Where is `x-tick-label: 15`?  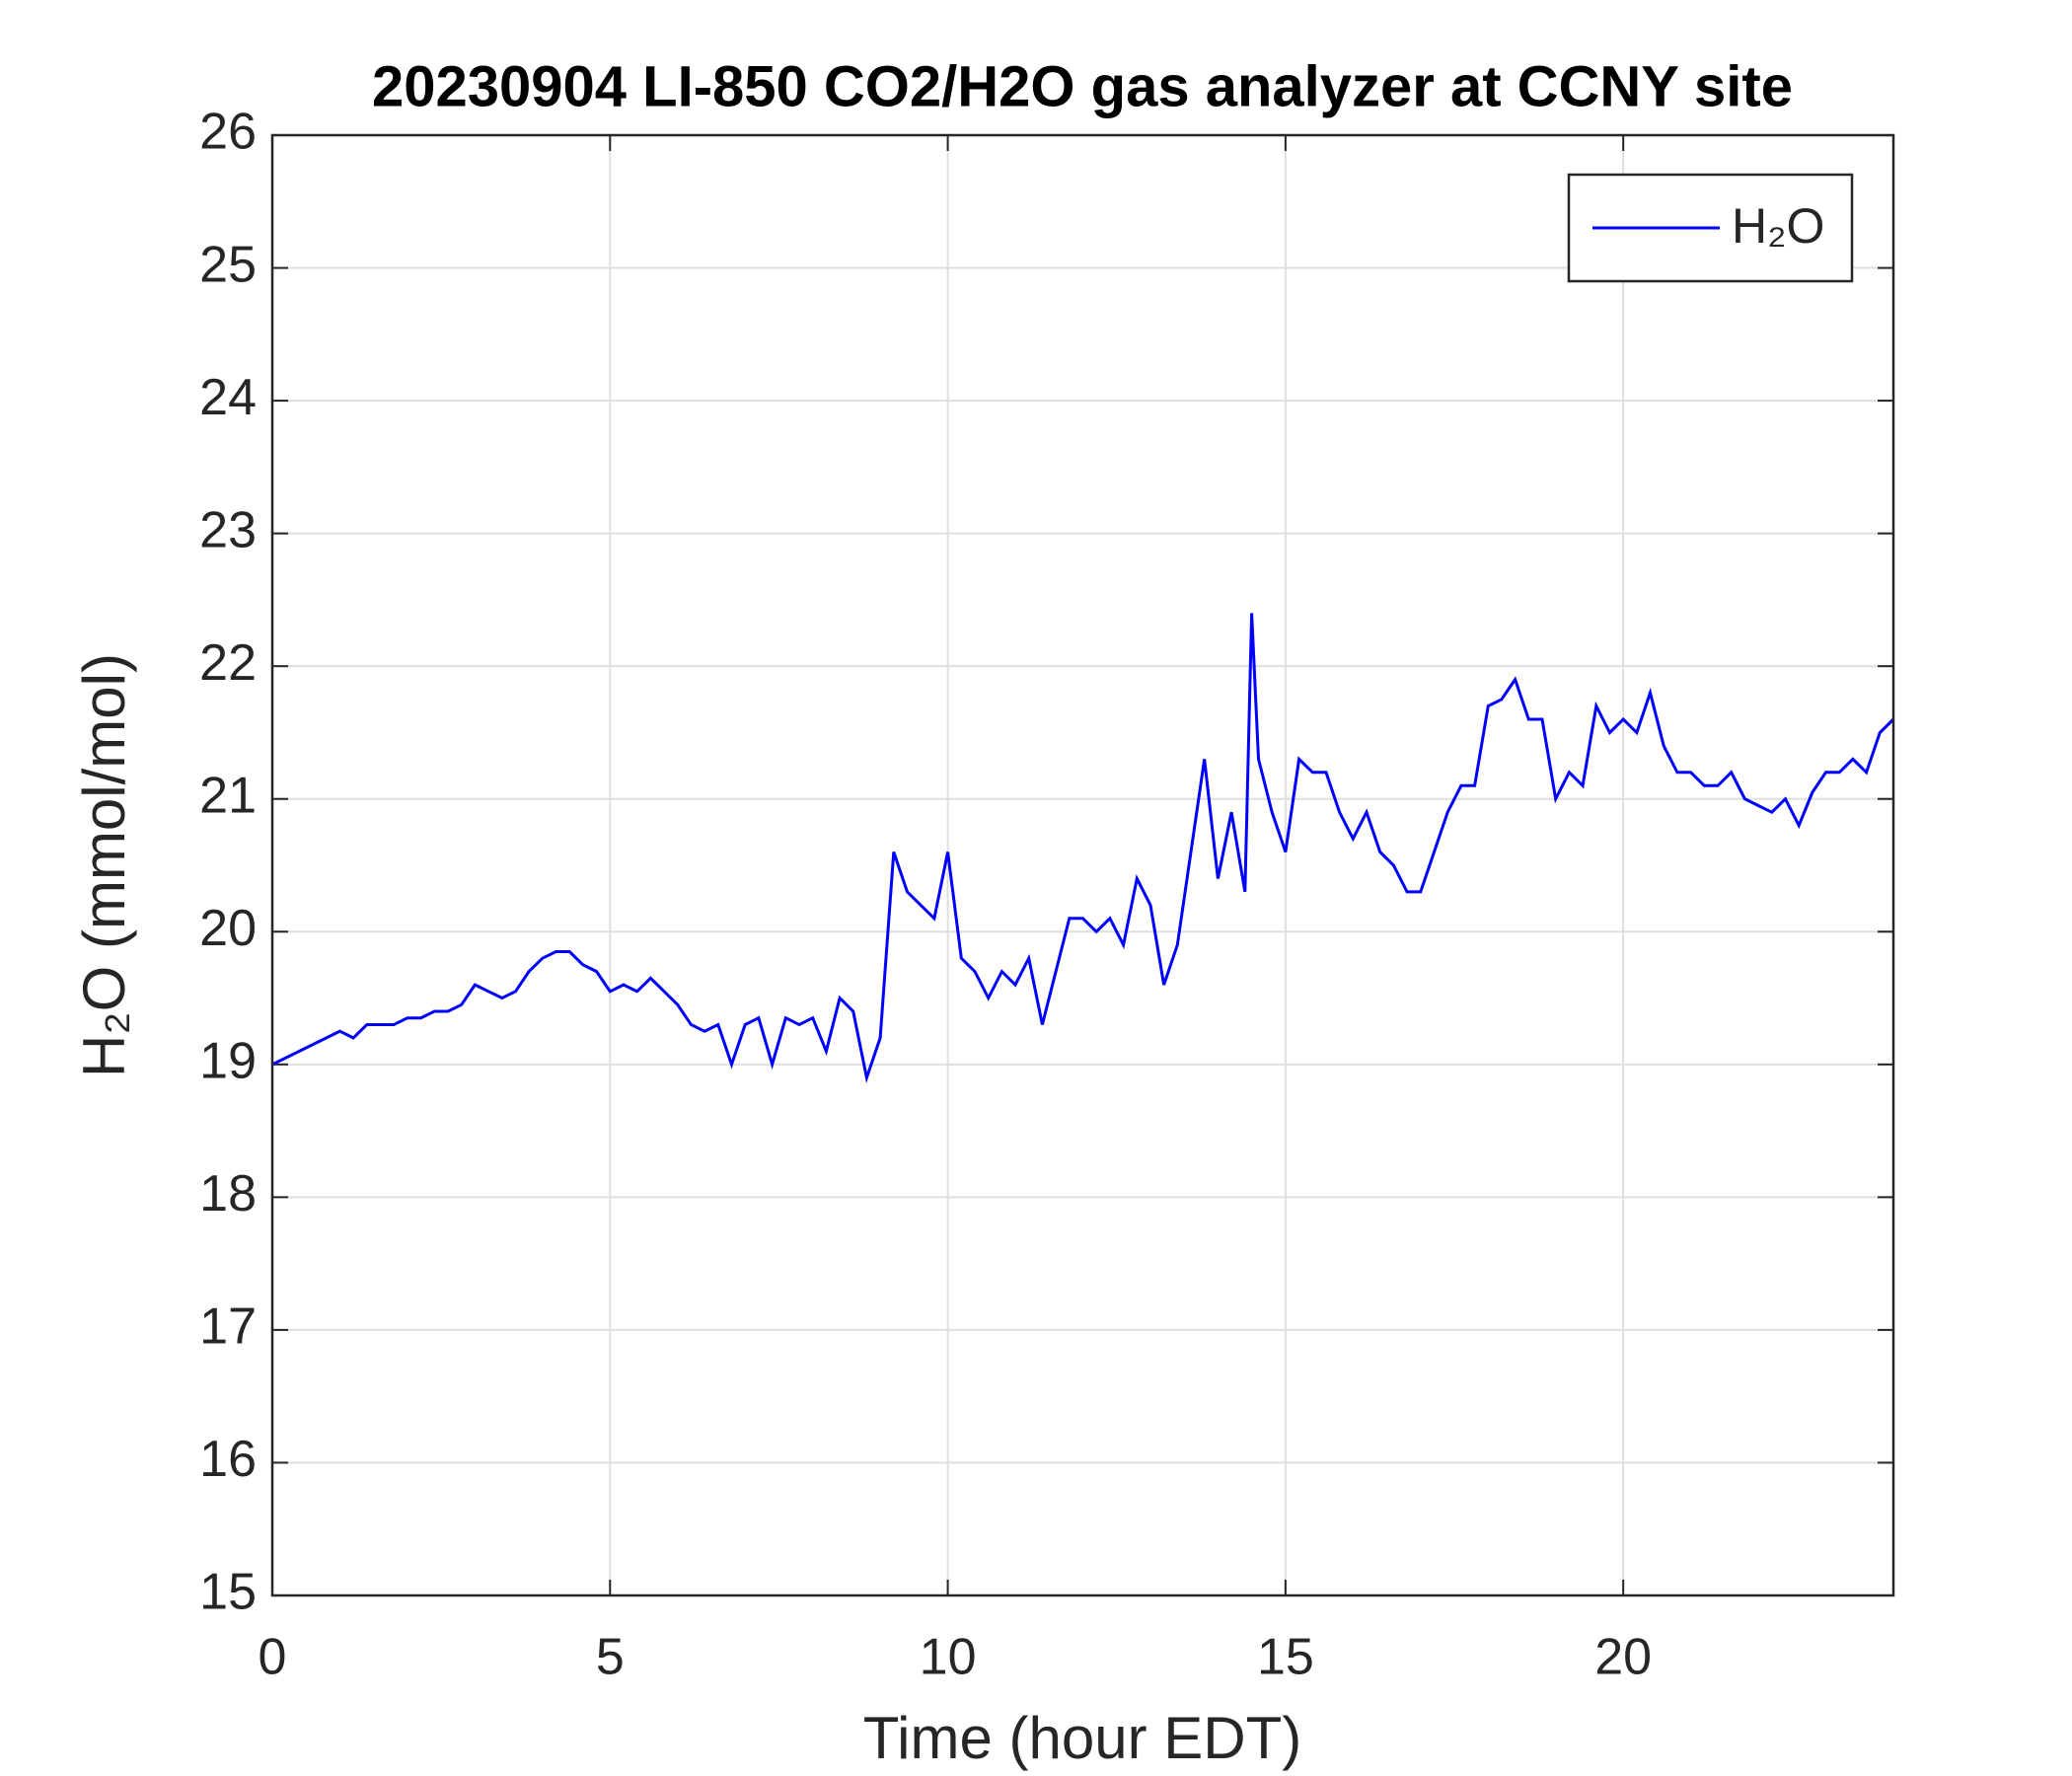 x-tick-label: 15 is located at coordinates (1285, 1658).